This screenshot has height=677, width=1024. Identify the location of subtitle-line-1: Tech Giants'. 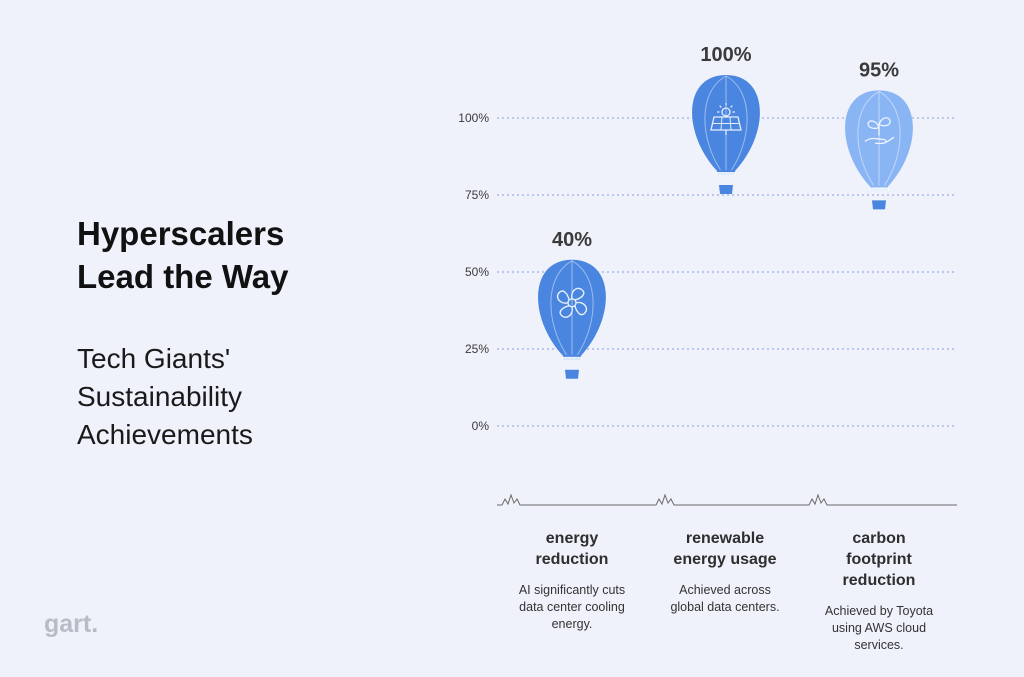
(154, 358).